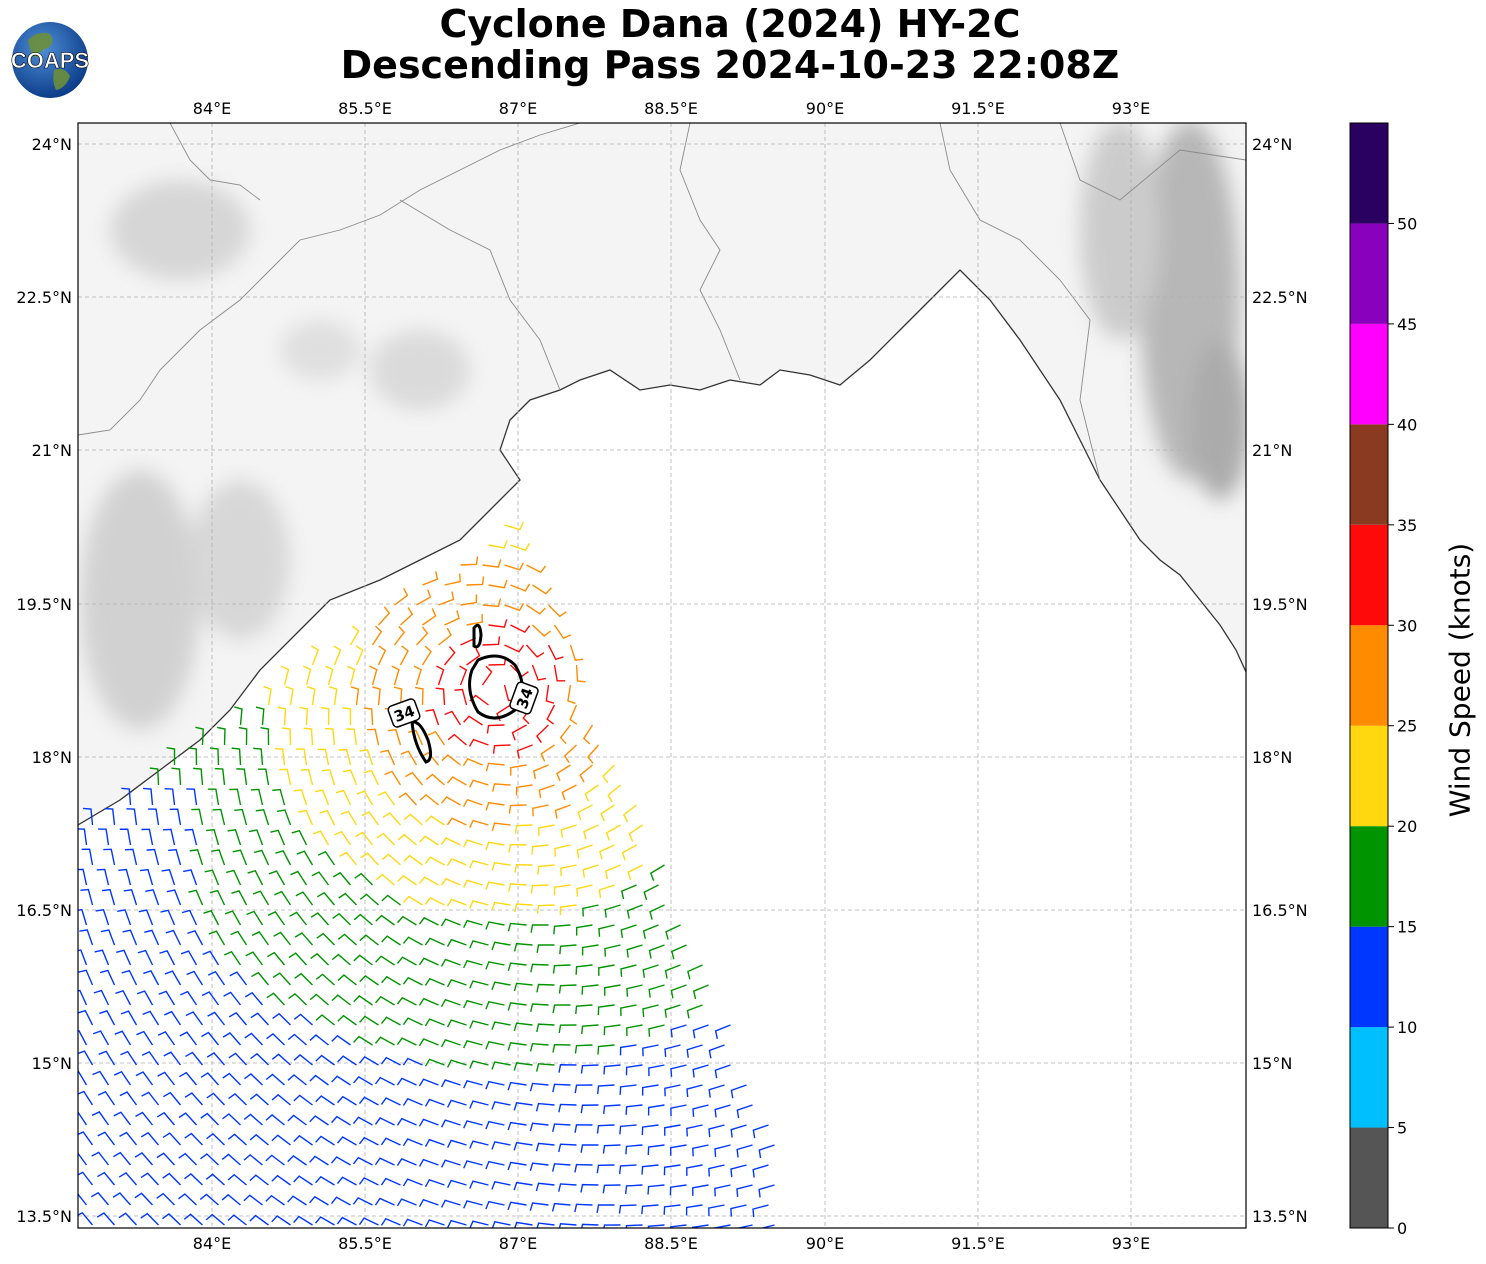 This screenshot has height=1264, width=1486. I want to click on colorbar-tick-label: 0, so click(1402, 1228).